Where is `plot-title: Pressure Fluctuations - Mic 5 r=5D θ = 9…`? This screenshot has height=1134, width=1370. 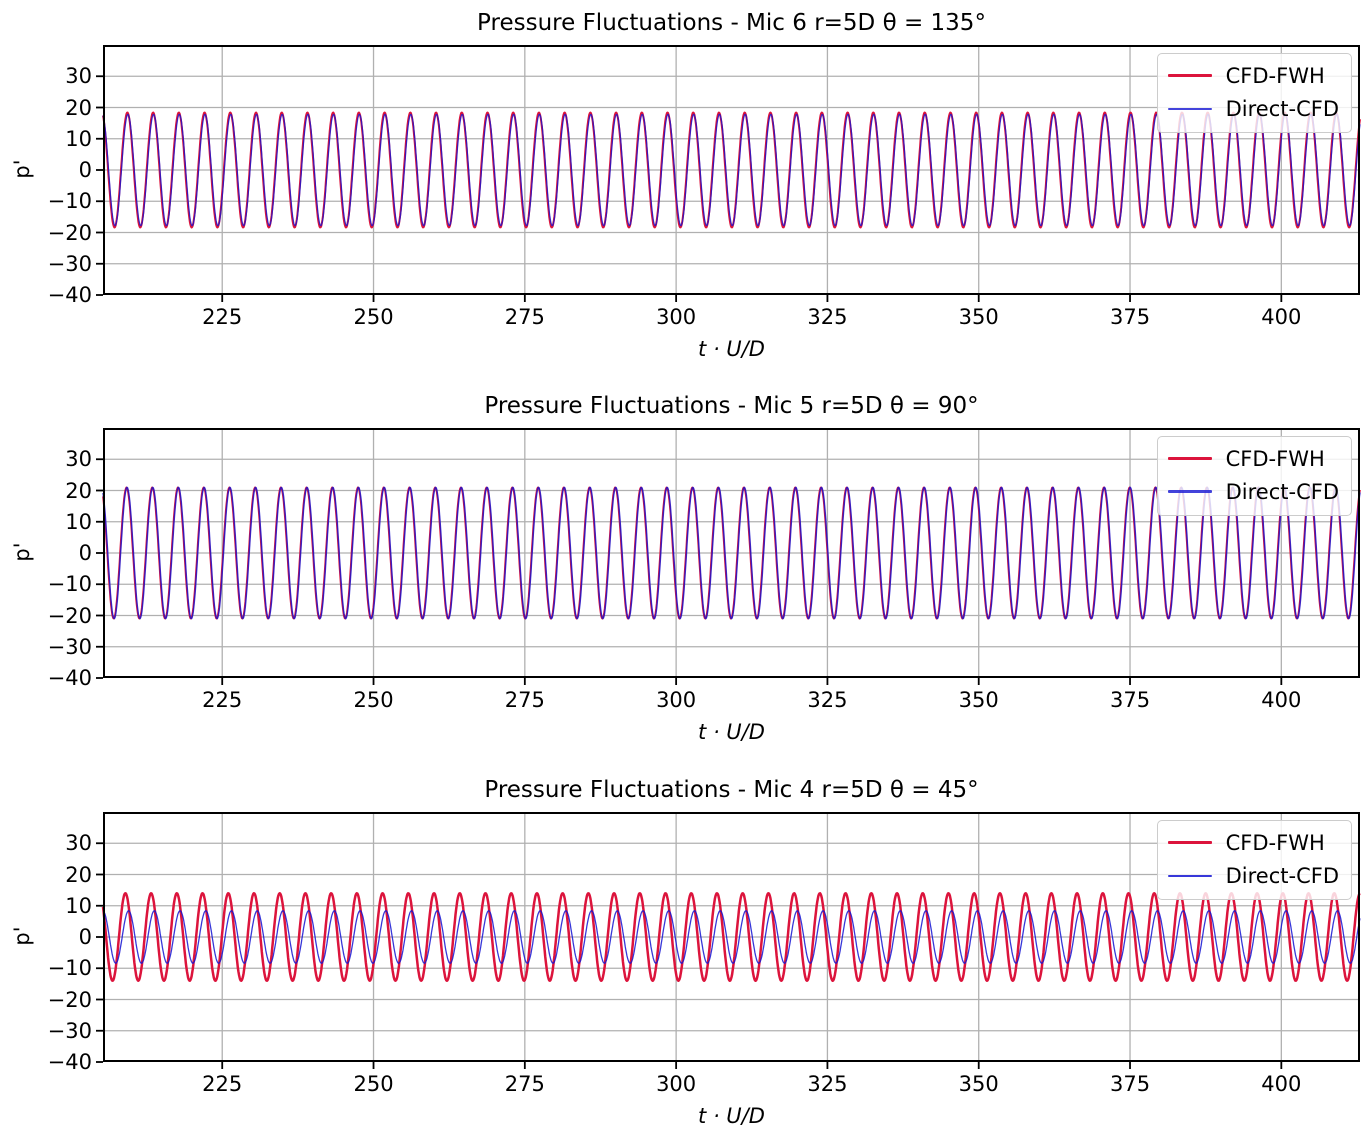 plot-title: Pressure Fluctuations - Mic 5 r=5D θ = 9… is located at coordinates (731, 406).